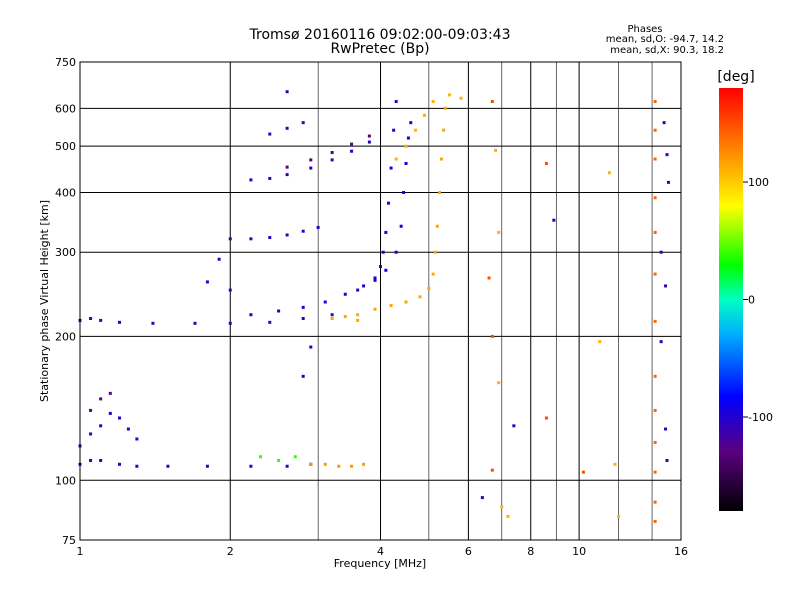  What do you see at coordinates (380, 551) in the screenshot?
I see `x-tick-label: 4` at bounding box center [380, 551].